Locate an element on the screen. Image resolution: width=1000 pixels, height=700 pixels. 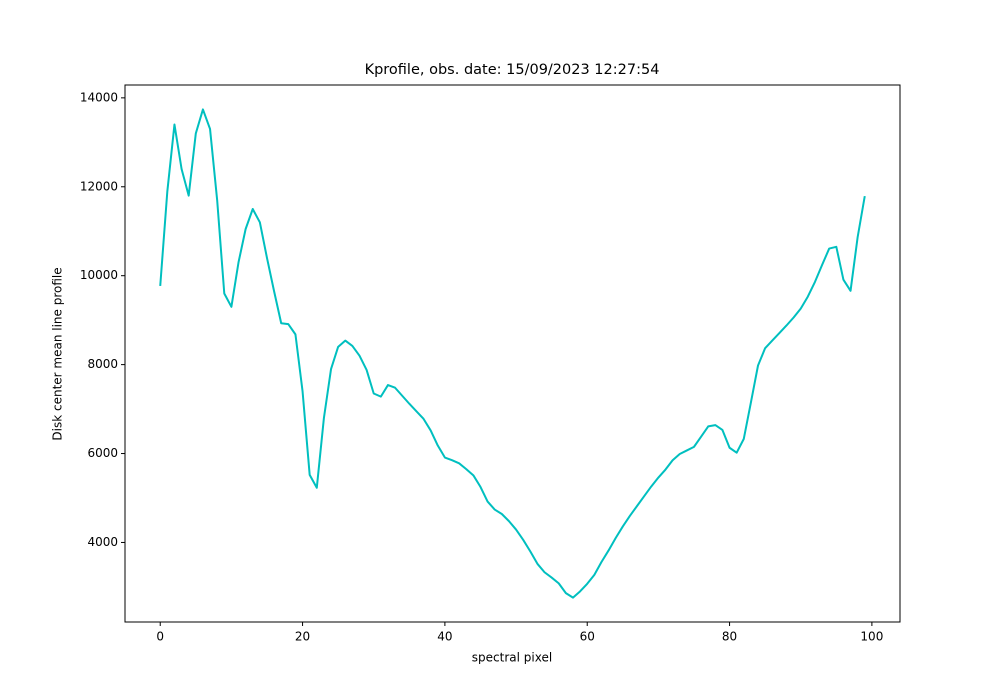
chart-title: Kprofile, obs. date: 15/09/2023 12:27:54 is located at coordinates (512, 70).